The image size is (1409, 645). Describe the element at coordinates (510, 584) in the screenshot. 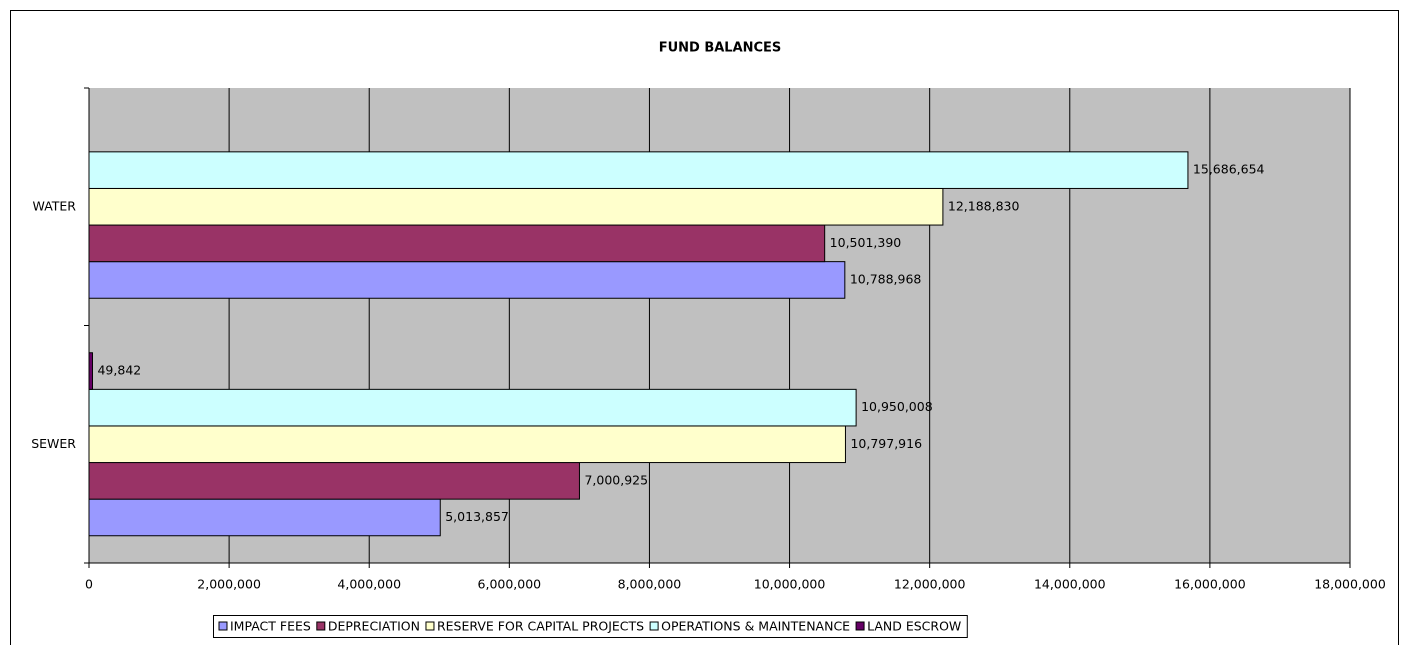

I see `x-tick-label: 6,000,000` at that location.